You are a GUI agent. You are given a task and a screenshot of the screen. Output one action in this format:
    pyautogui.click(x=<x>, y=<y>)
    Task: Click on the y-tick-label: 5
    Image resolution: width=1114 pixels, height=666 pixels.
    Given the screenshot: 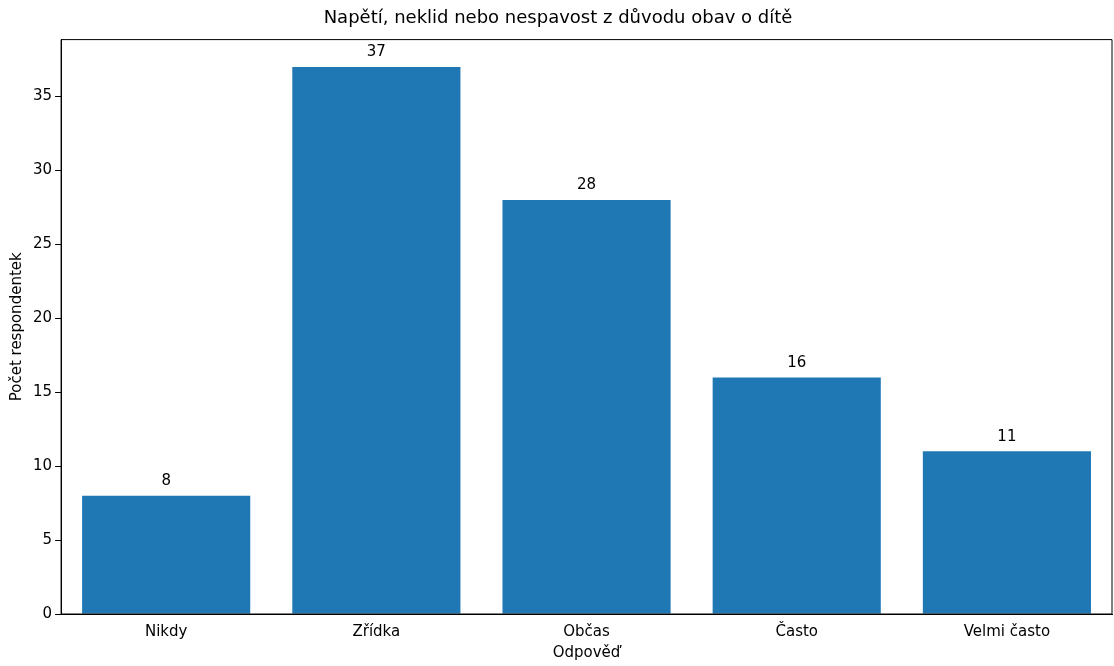 What is the action you would take?
    pyautogui.click(x=47, y=538)
    